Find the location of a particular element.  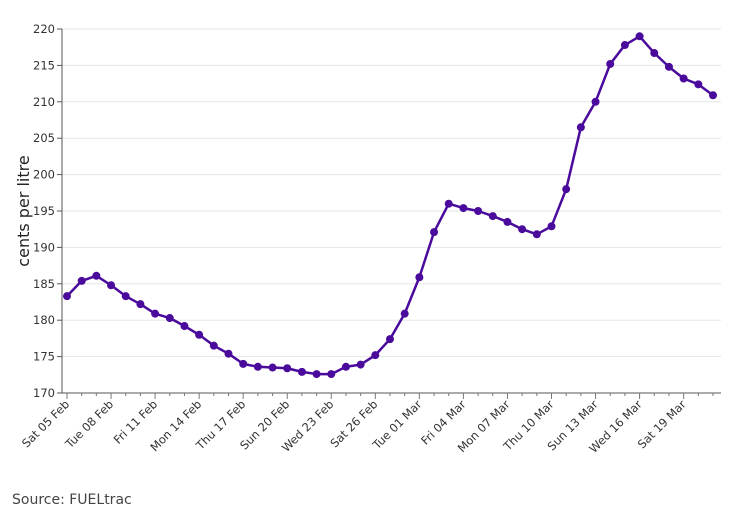

y-tick-label: 215 is located at coordinates (44, 65).